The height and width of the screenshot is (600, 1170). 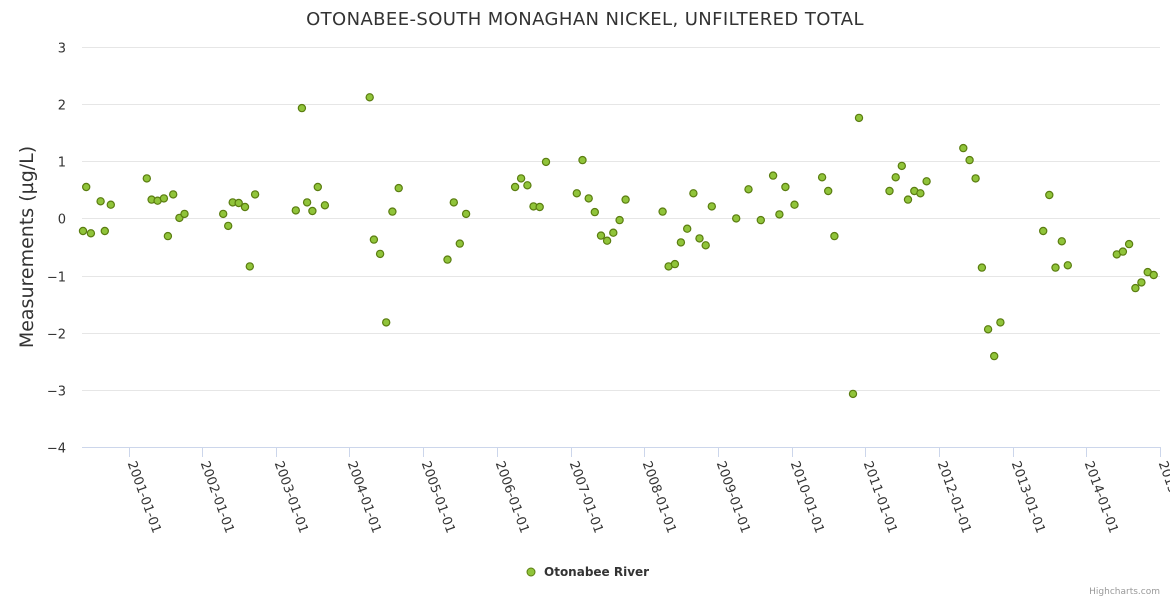 What do you see at coordinates (531, 572) in the screenshot?
I see `legend-marker-icon` at bounding box center [531, 572].